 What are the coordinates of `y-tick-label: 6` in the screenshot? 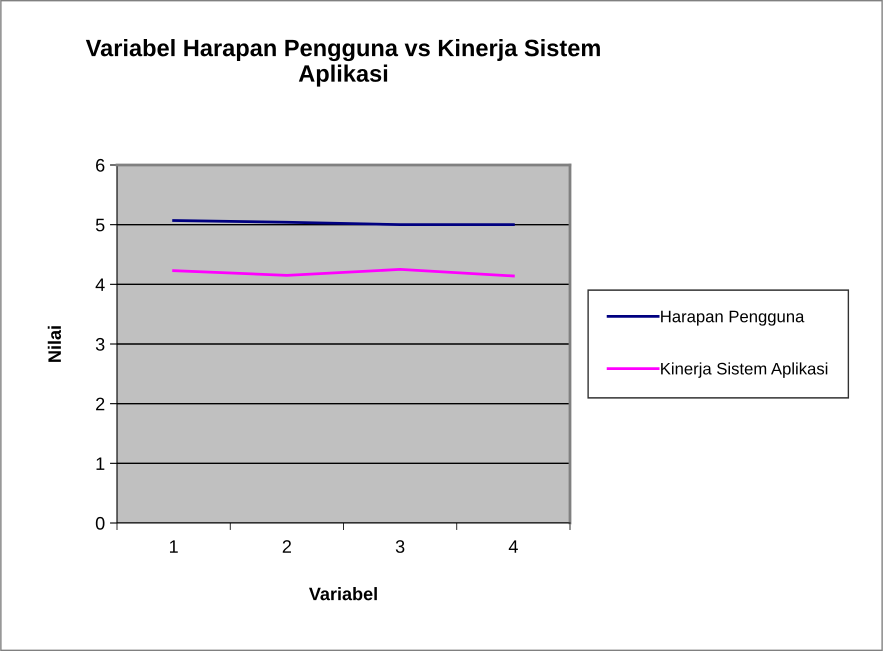 It's located at (100, 165).